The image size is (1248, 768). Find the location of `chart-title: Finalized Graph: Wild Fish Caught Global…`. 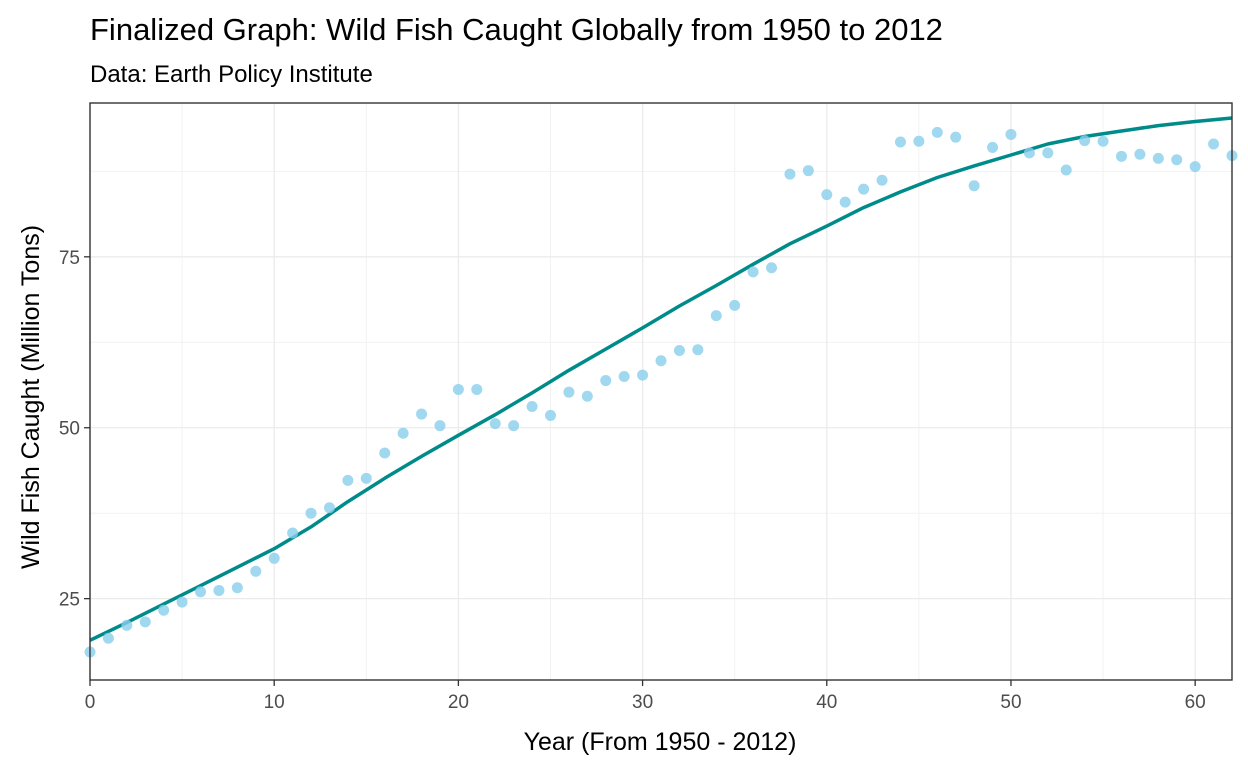

chart-title: Finalized Graph: Wild Fish Caught Global… is located at coordinates (516, 29).